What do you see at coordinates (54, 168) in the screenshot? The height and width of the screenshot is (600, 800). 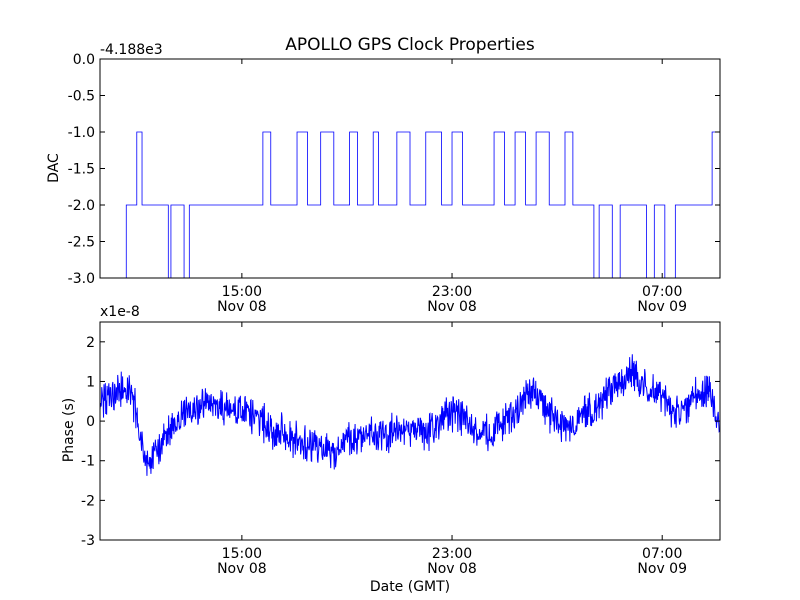 I see `dac-axis-label: DAC` at bounding box center [54, 168].